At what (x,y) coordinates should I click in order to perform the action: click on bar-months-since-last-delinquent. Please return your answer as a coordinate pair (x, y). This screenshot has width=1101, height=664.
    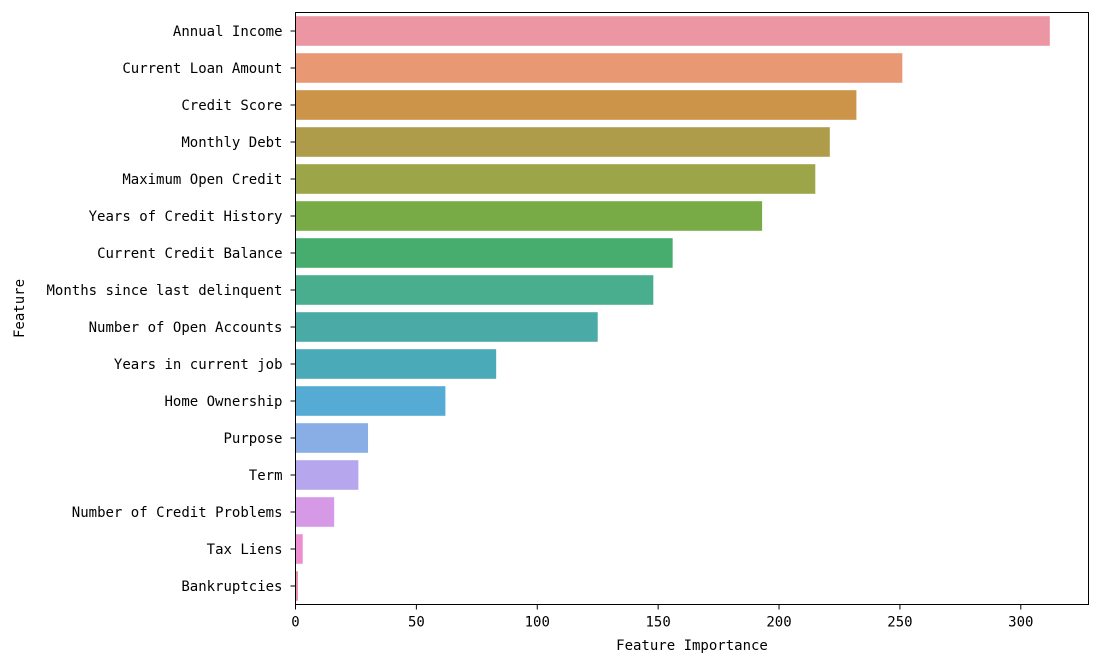
    Looking at the image, I should click on (474, 290).